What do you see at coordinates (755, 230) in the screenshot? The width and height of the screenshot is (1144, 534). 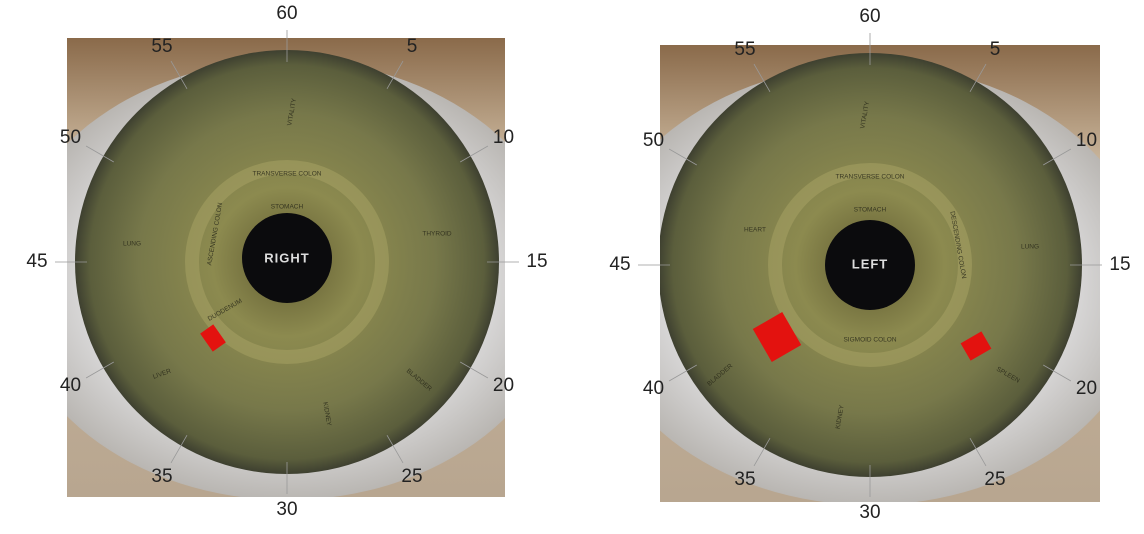 I see `zone-label: HEART` at bounding box center [755, 230].